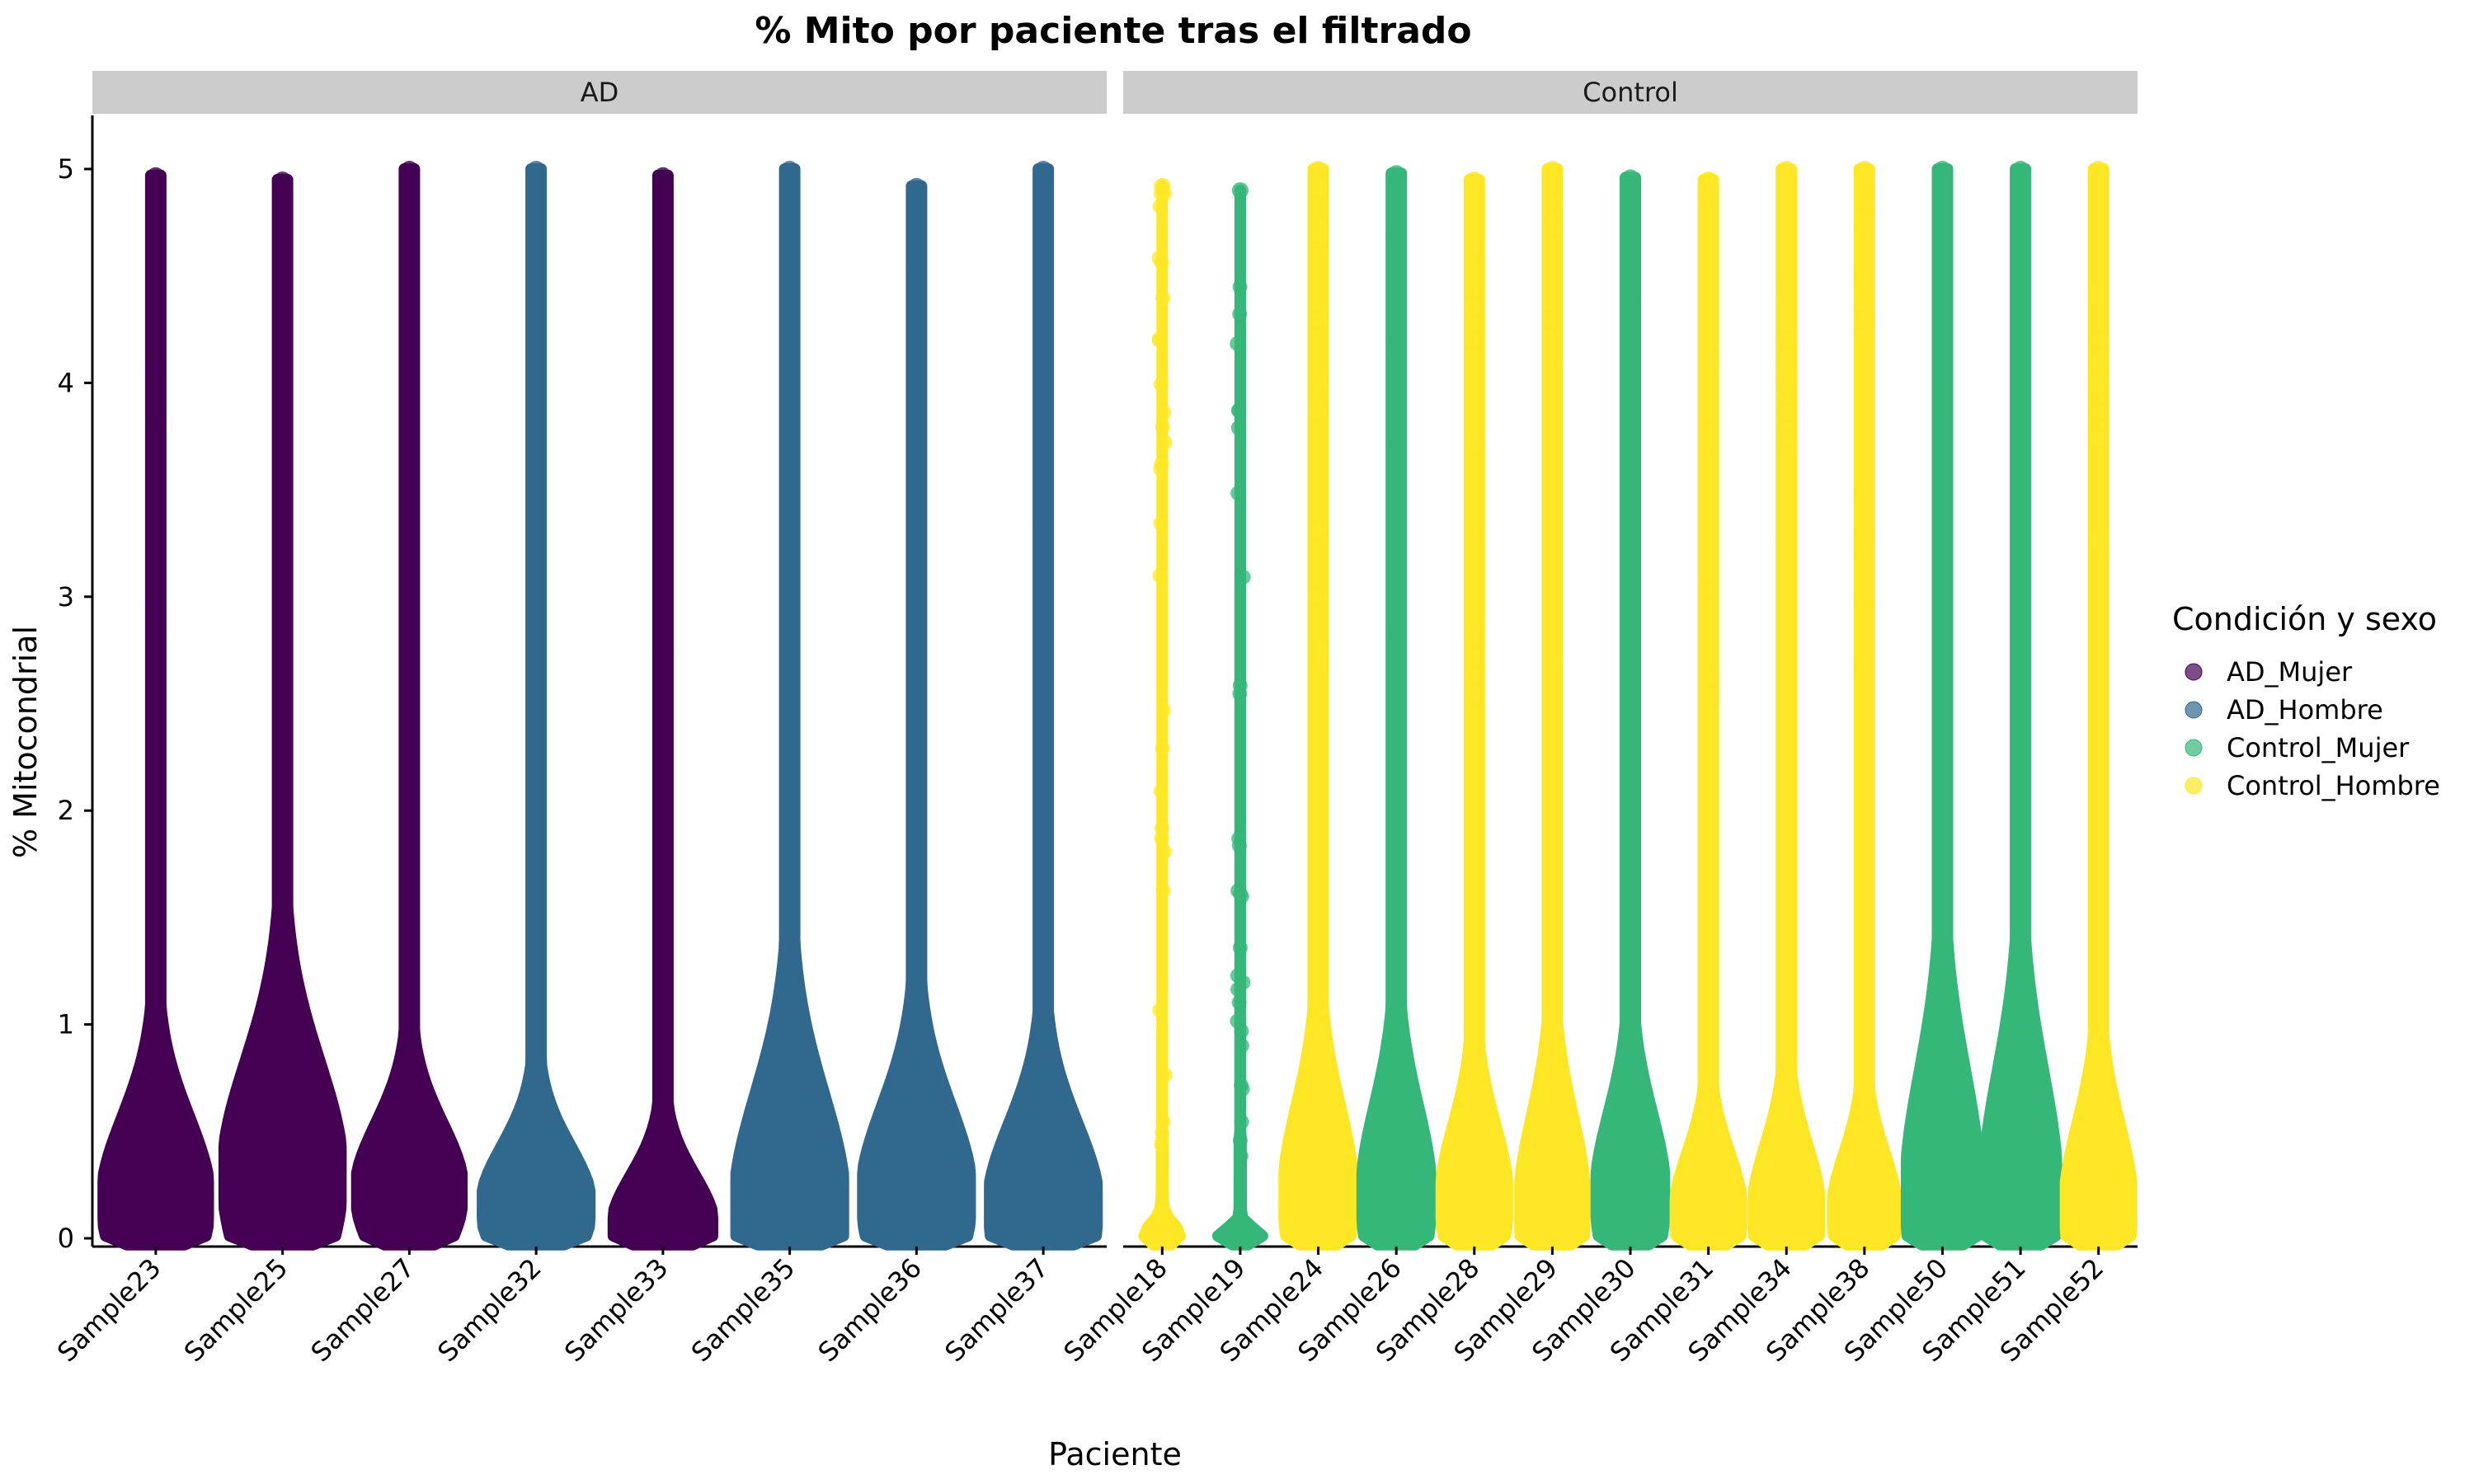 The width and height of the screenshot is (2474, 1484). I want to click on violin-sample28, so click(1474, 711).